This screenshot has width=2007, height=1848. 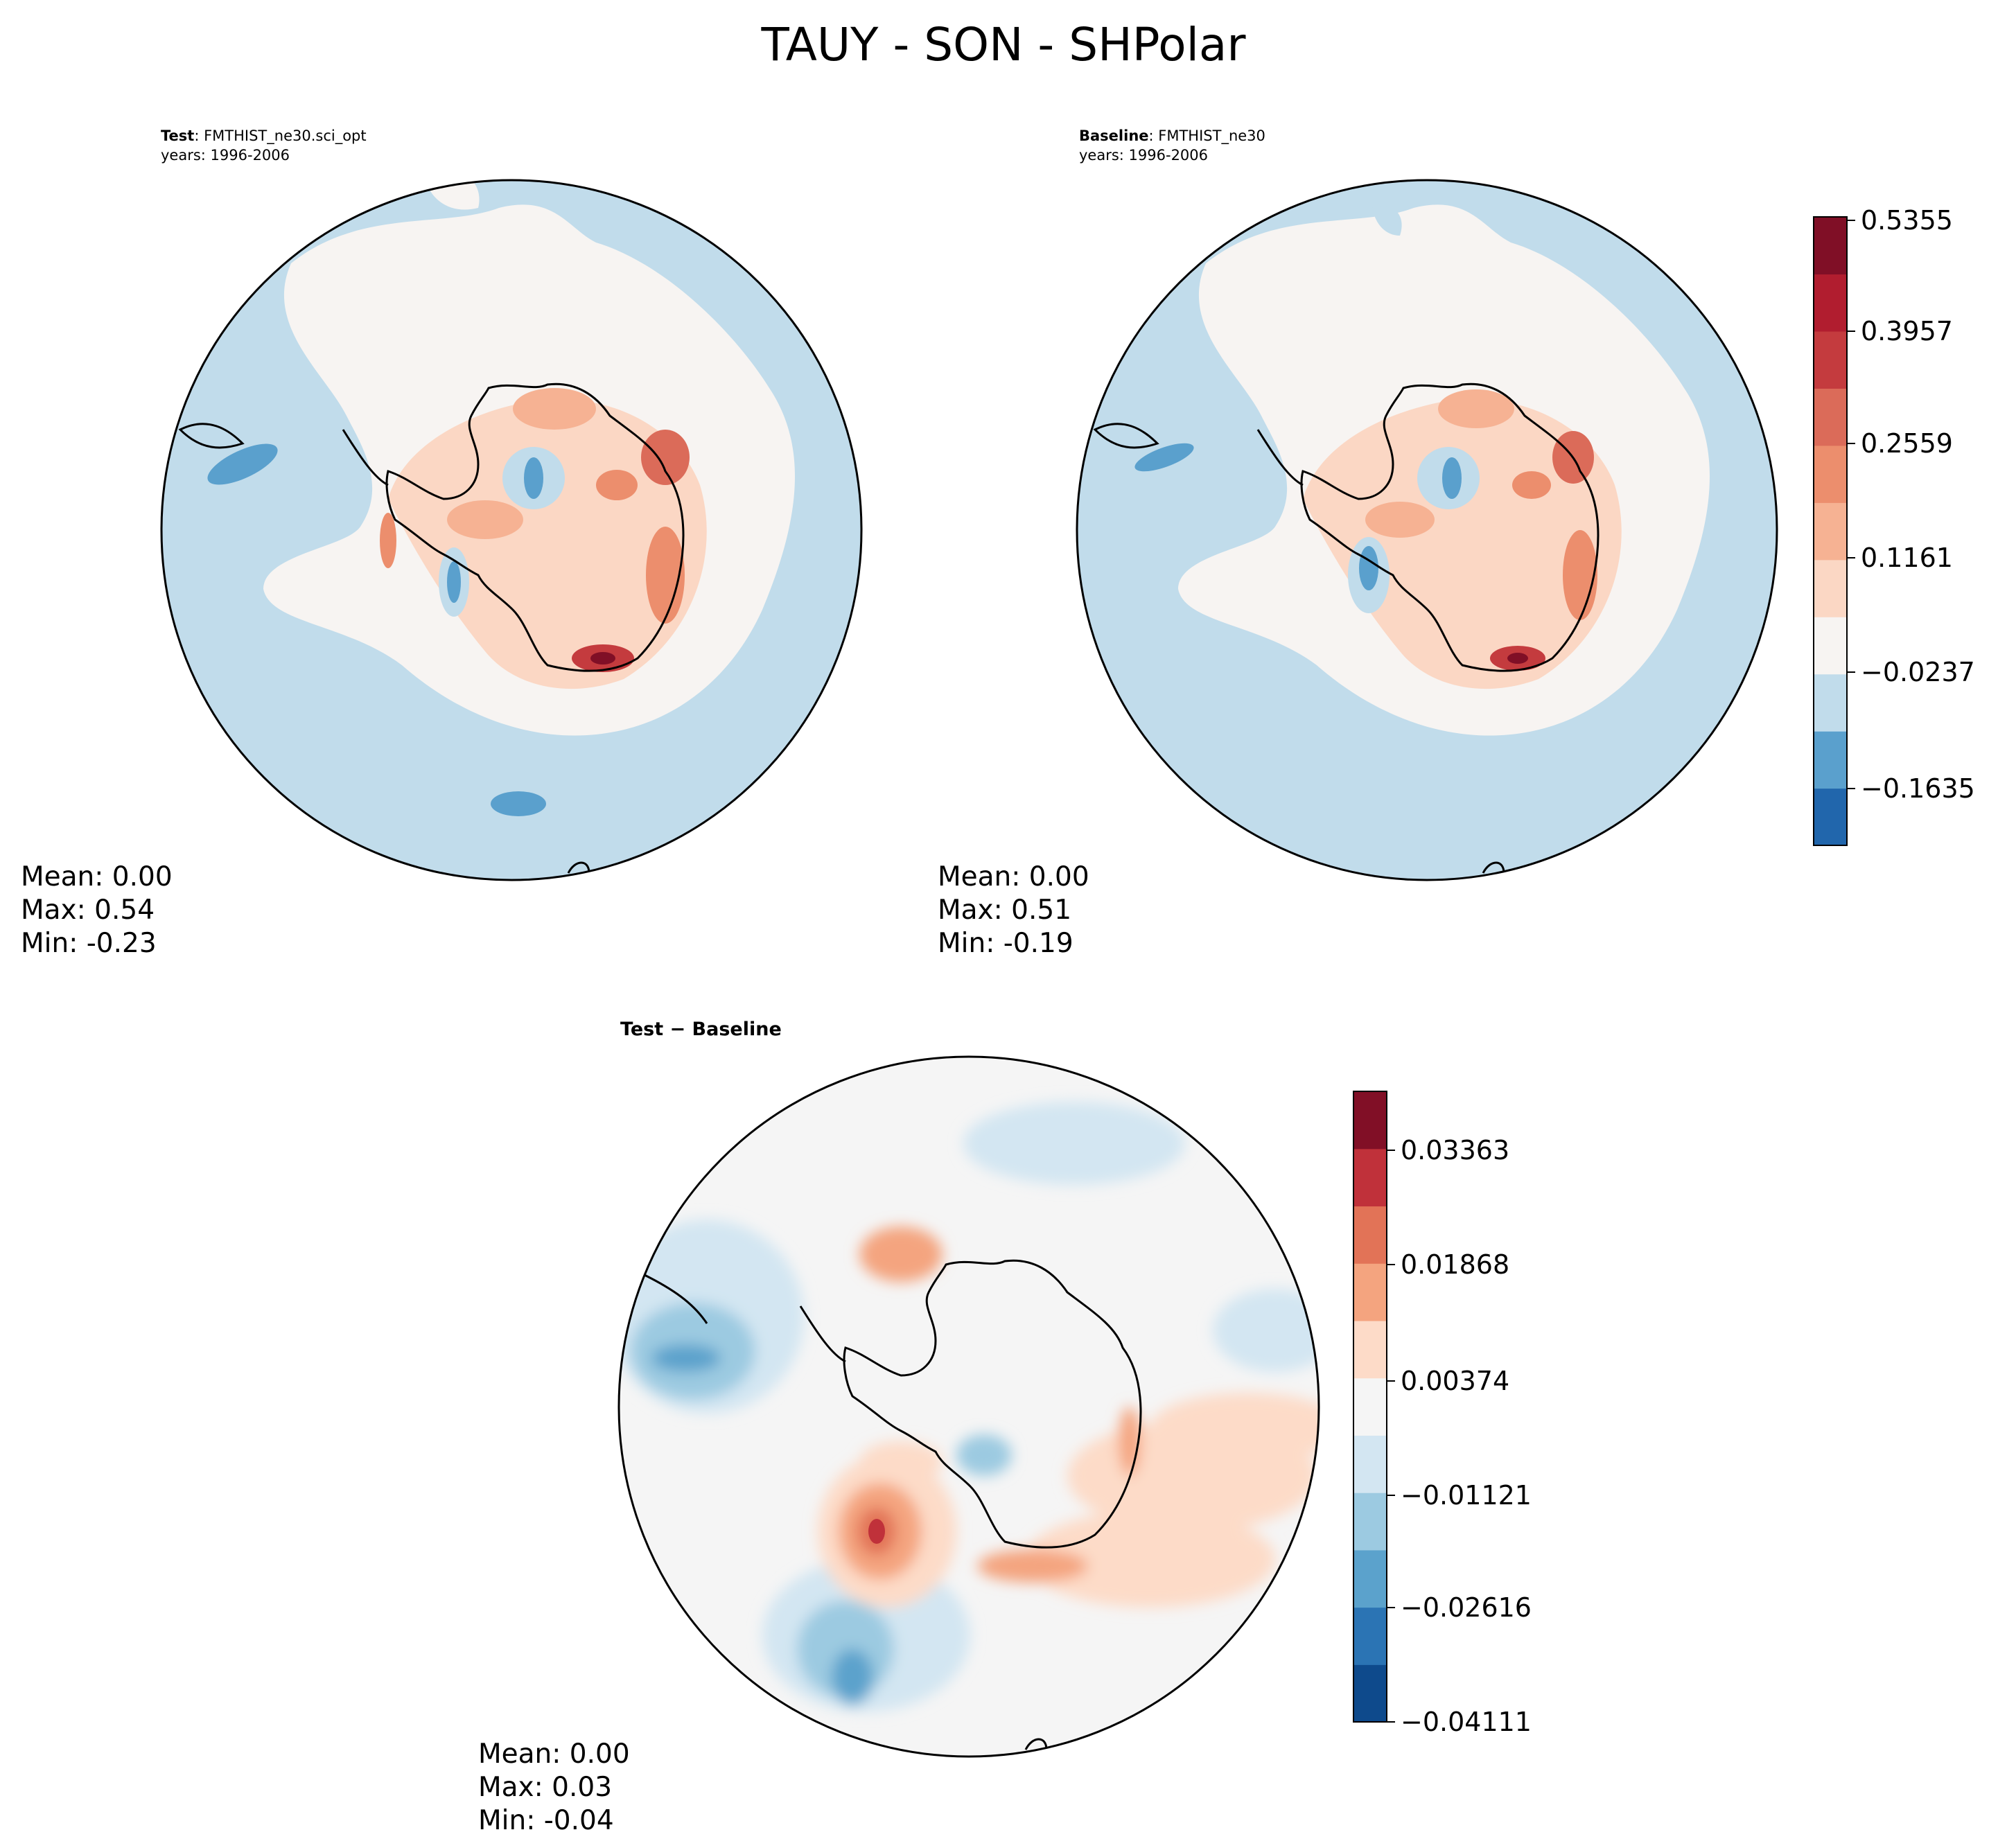 I want to click on test-years: years: 1996-2006, so click(x=225, y=155).